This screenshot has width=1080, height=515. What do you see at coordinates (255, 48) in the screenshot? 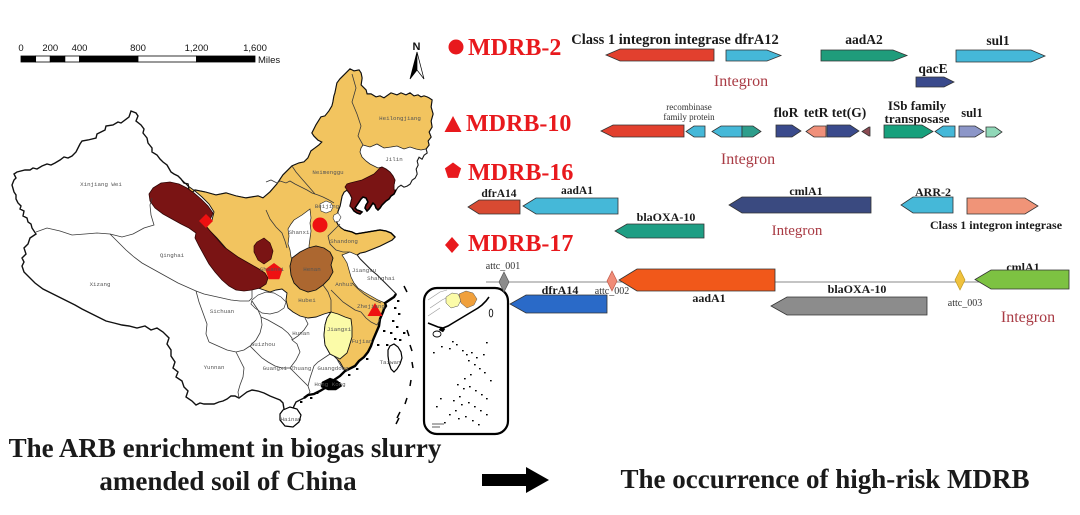
I see `svg-text: 1,600` at bounding box center [255, 48].